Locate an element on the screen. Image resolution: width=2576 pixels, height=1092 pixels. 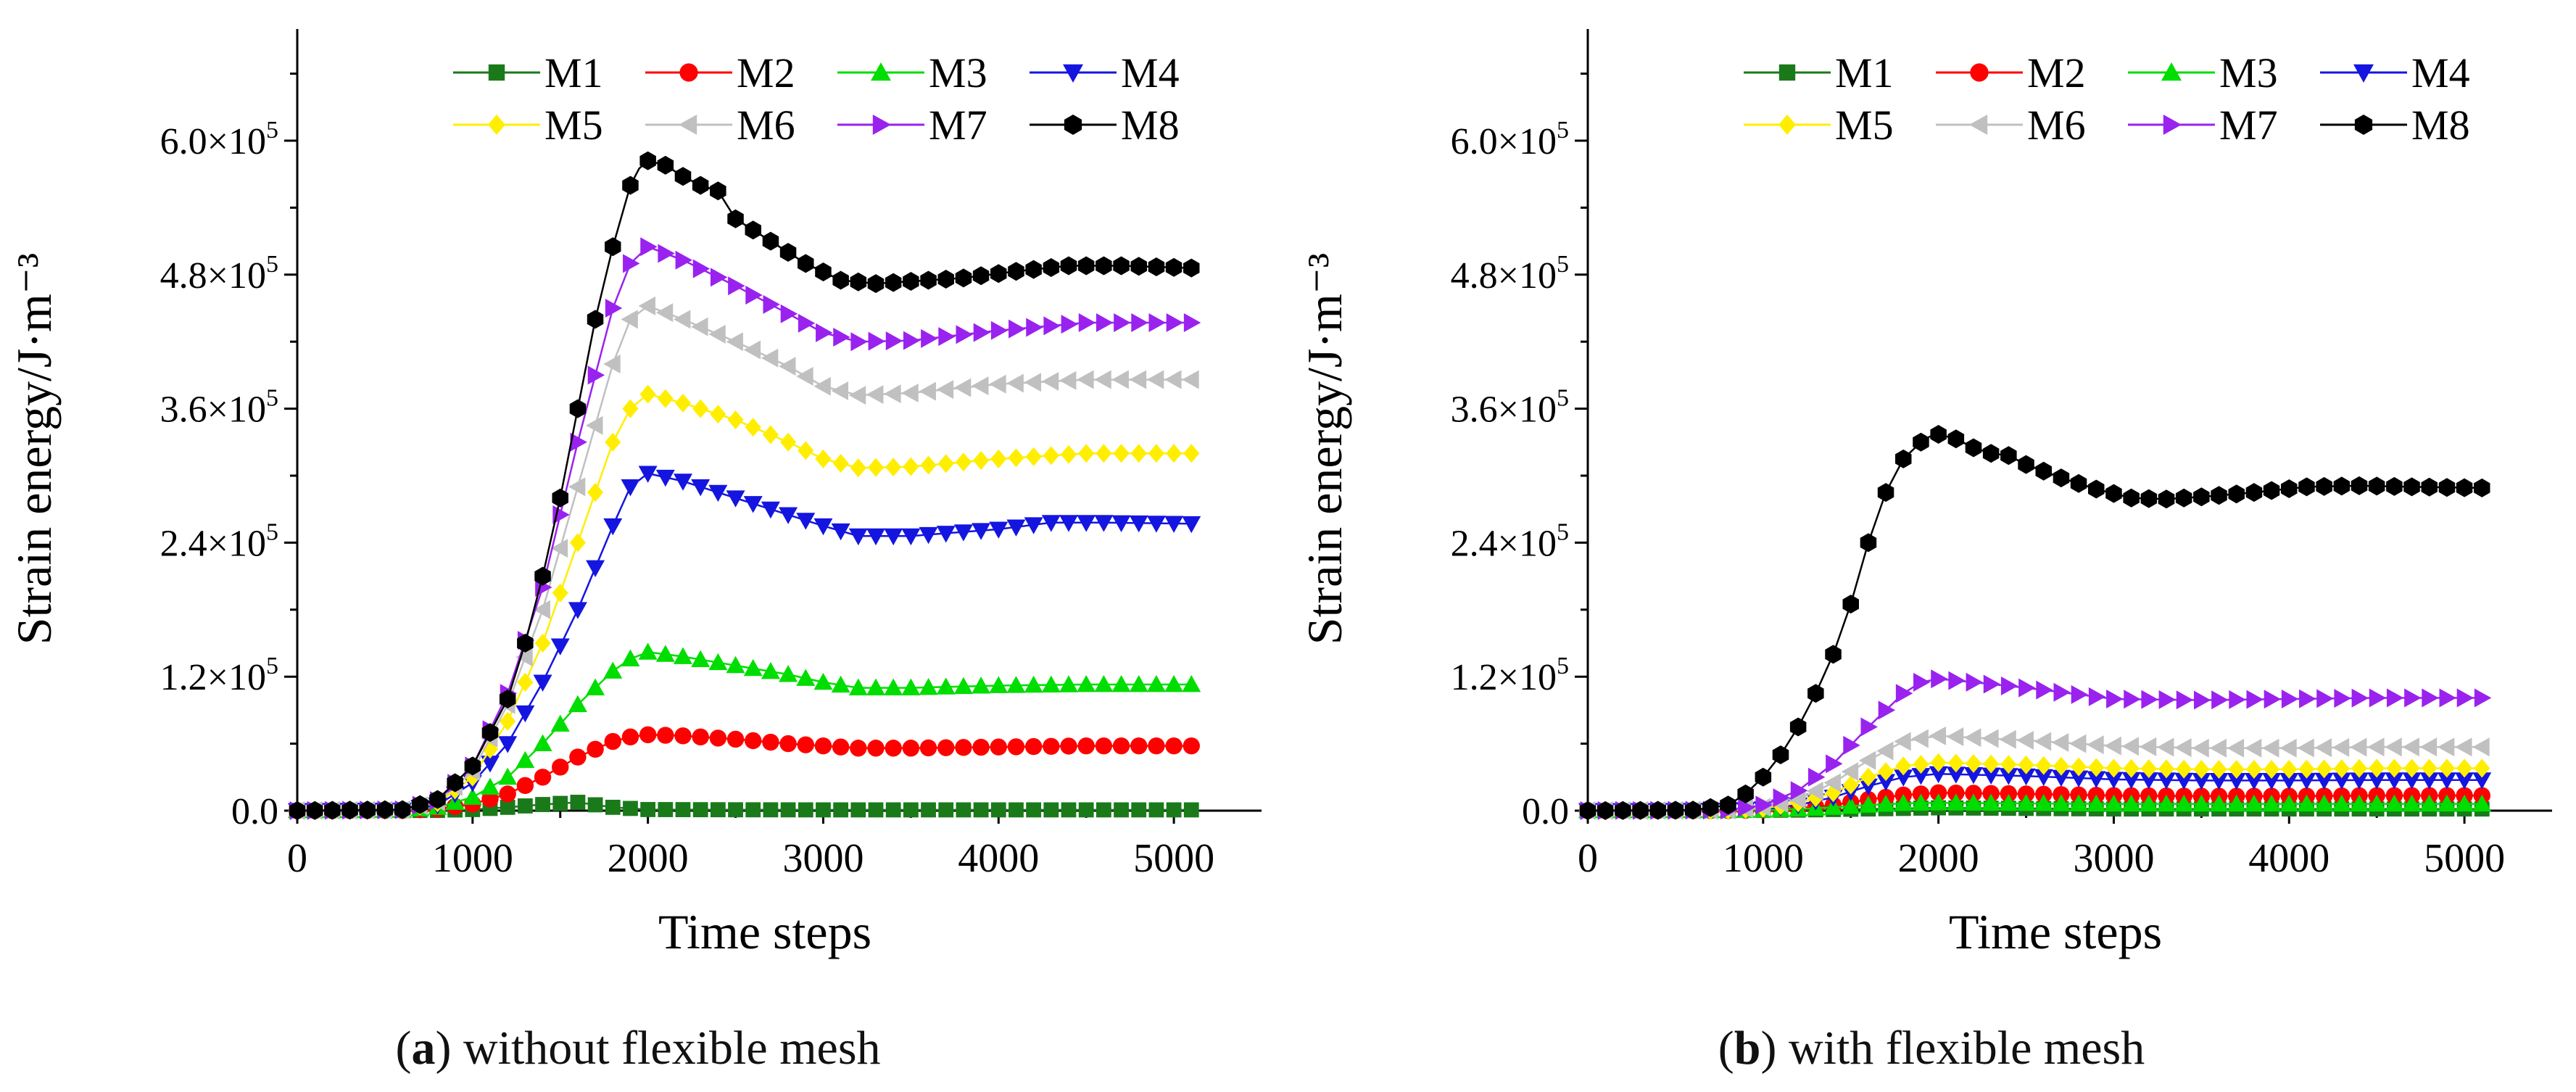
legend-item-M8: M8 is located at coordinates (2395, 126).